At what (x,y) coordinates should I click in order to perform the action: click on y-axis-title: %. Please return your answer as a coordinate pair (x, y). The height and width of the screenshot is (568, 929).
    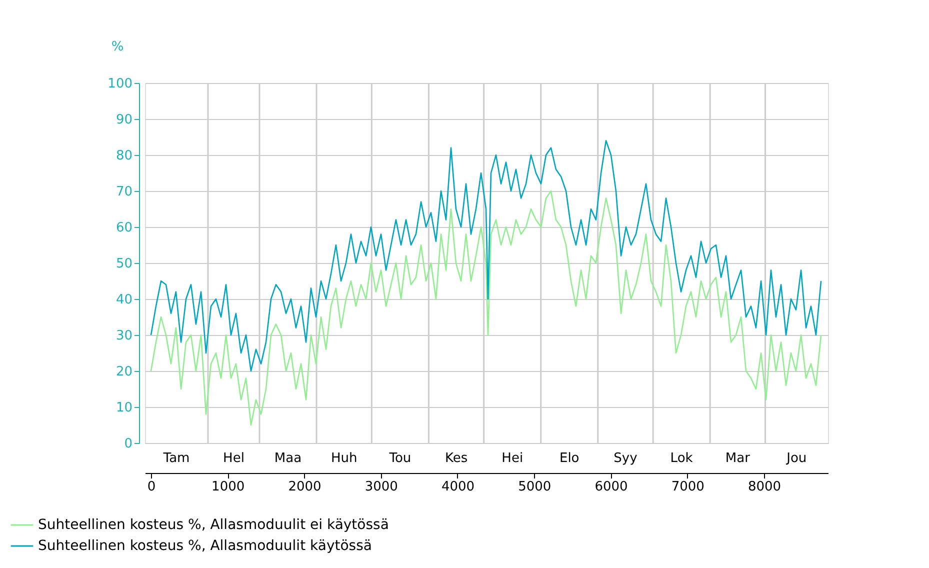
    Looking at the image, I should click on (117, 47).